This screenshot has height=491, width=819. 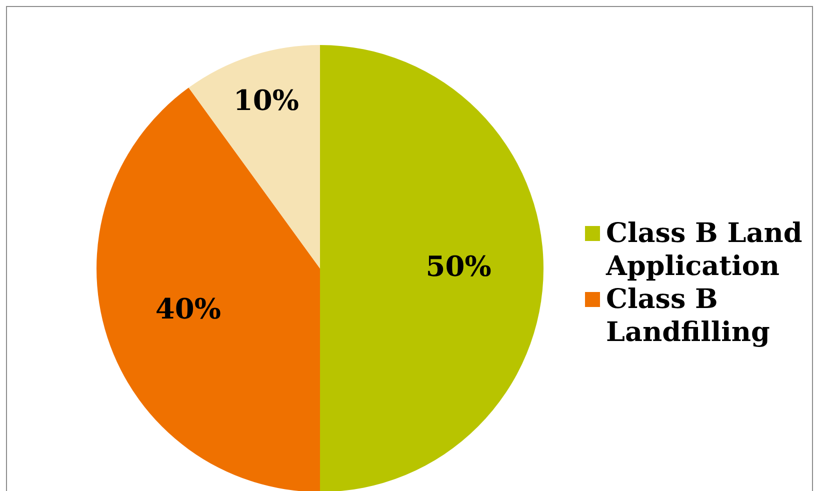 I want to click on data-label: 10%, so click(x=266, y=100).